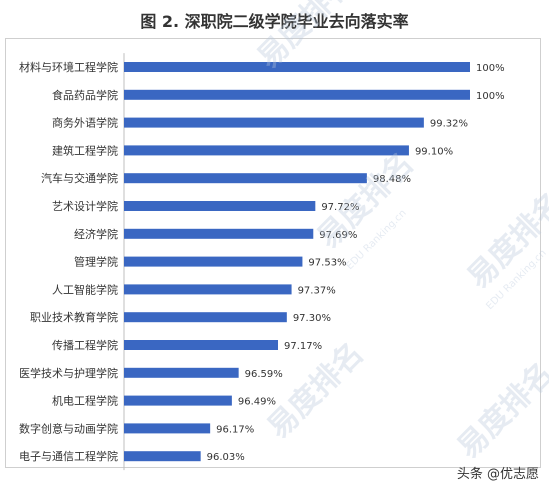 This screenshot has height=490, width=549. What do you see at coordinates (340, 207) in the screenshot?
I see `value-label: 97.72%` at bounding box center [340, 207].